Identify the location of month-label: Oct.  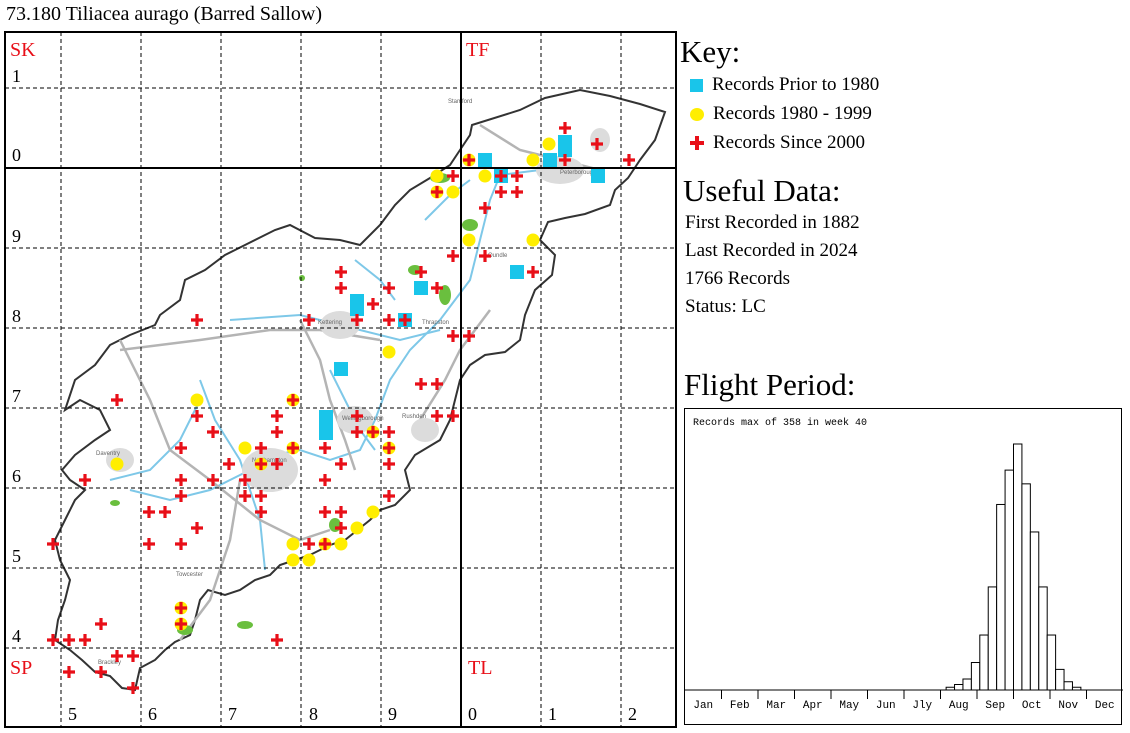
(1032, 706).